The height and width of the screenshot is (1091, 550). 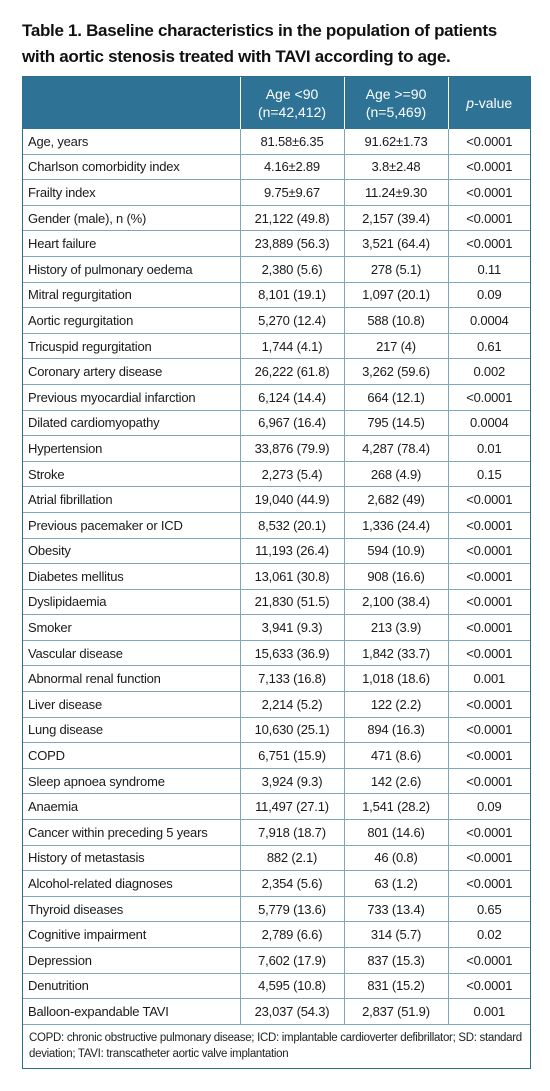 What do you see at coordinates (395, 294) in the screenshot?
I see `age-90-plus-cell: 1,097 (20.1)` at bounding box center [395, 294].